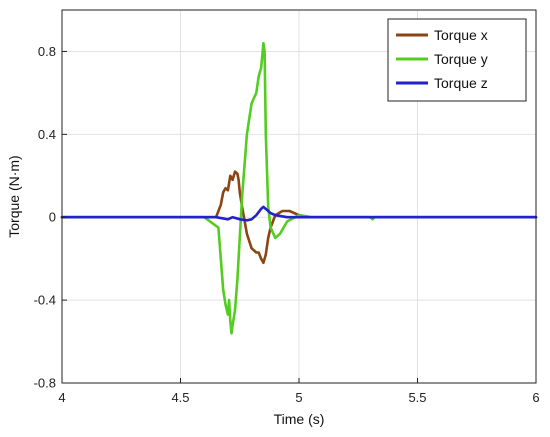 Image resolution: width=550 pixels, height=437 pixels. Describe the element at coordinates (45, 300) in the screenshot. I see `y-tick-label: -0.4` at that location.